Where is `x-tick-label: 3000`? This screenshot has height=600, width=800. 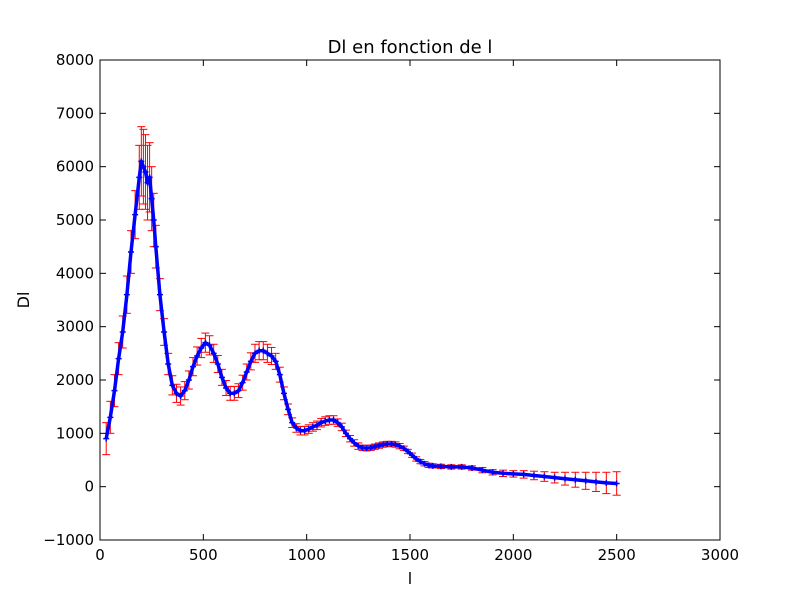
x-tick-label: 3000 is located at coordinates (720, 555).